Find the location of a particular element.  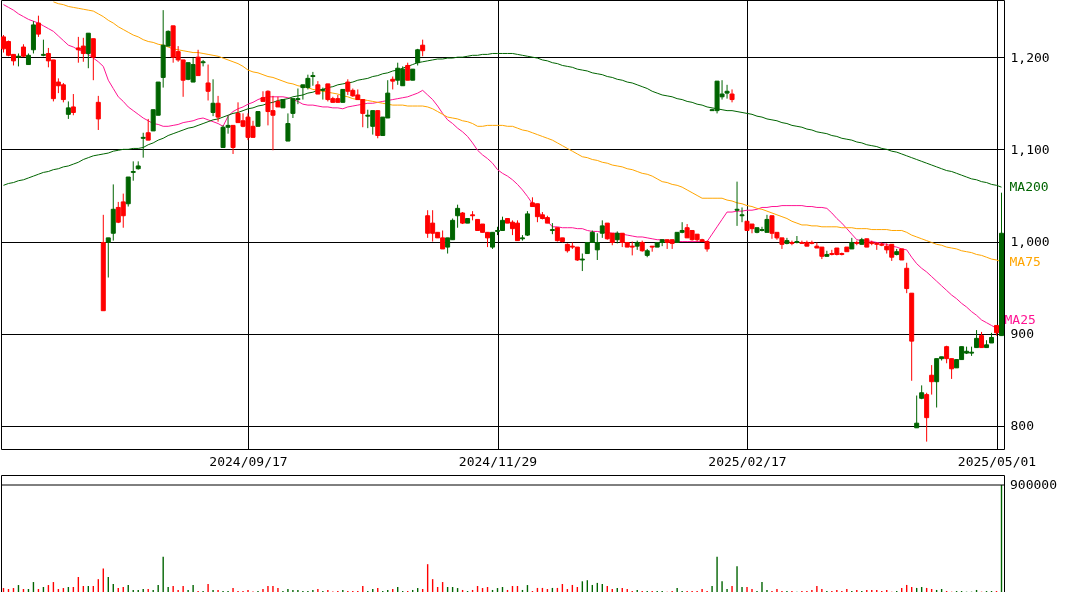

y-tick-label: 900 is located at coordinates (1022, 334).